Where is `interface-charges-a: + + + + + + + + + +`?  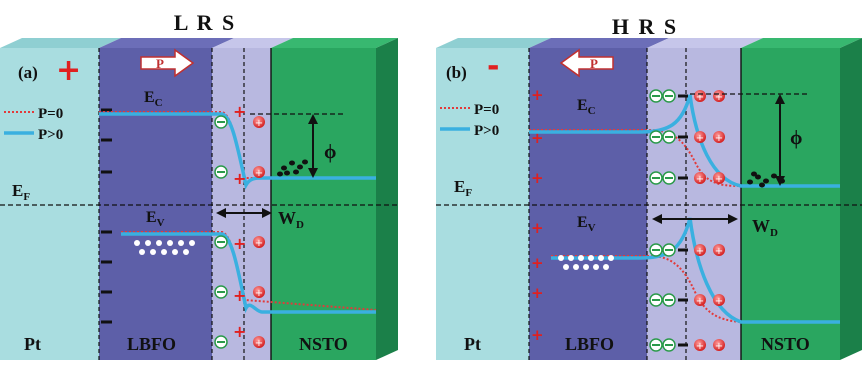 interface-charges-a: + + + + + + + + + + is located at coordinates (239, 225).